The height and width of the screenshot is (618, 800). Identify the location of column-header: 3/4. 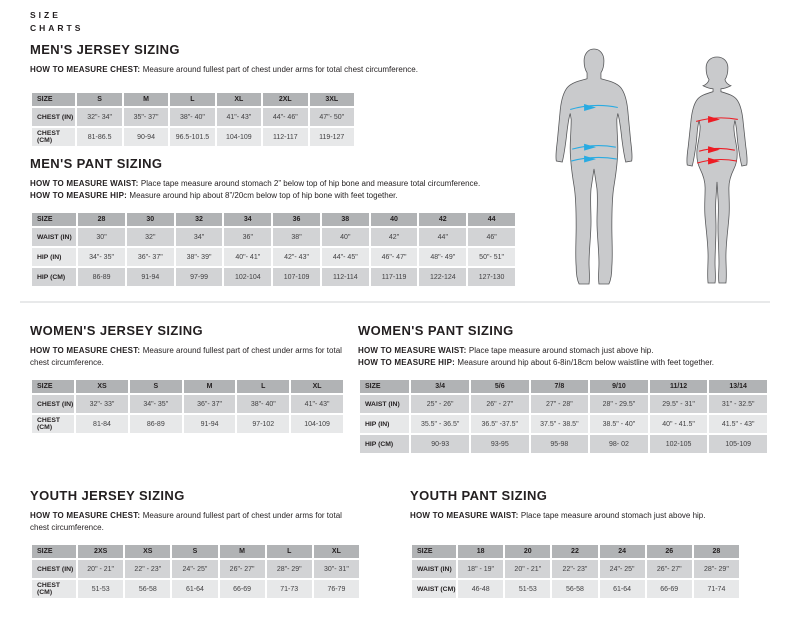
(440, 387).